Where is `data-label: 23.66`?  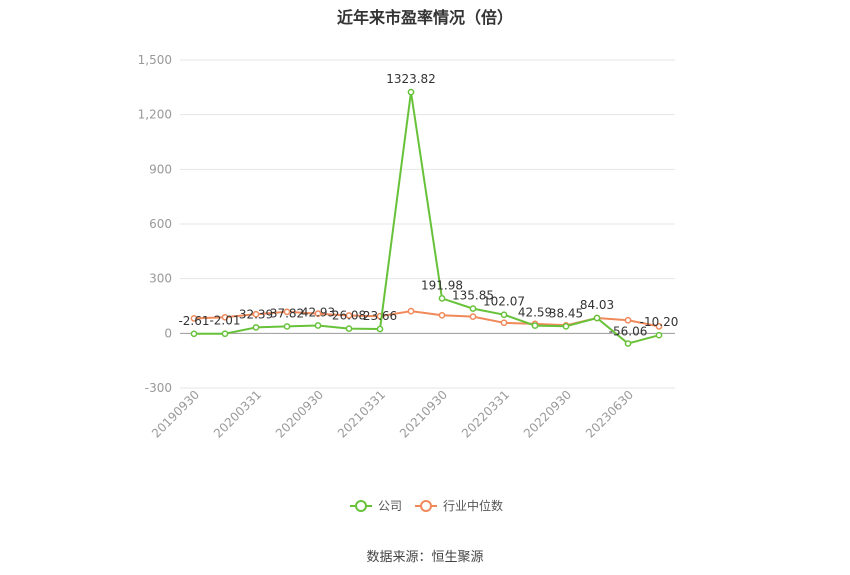
data-label: 23.66 is located at coordinates (380, 316).